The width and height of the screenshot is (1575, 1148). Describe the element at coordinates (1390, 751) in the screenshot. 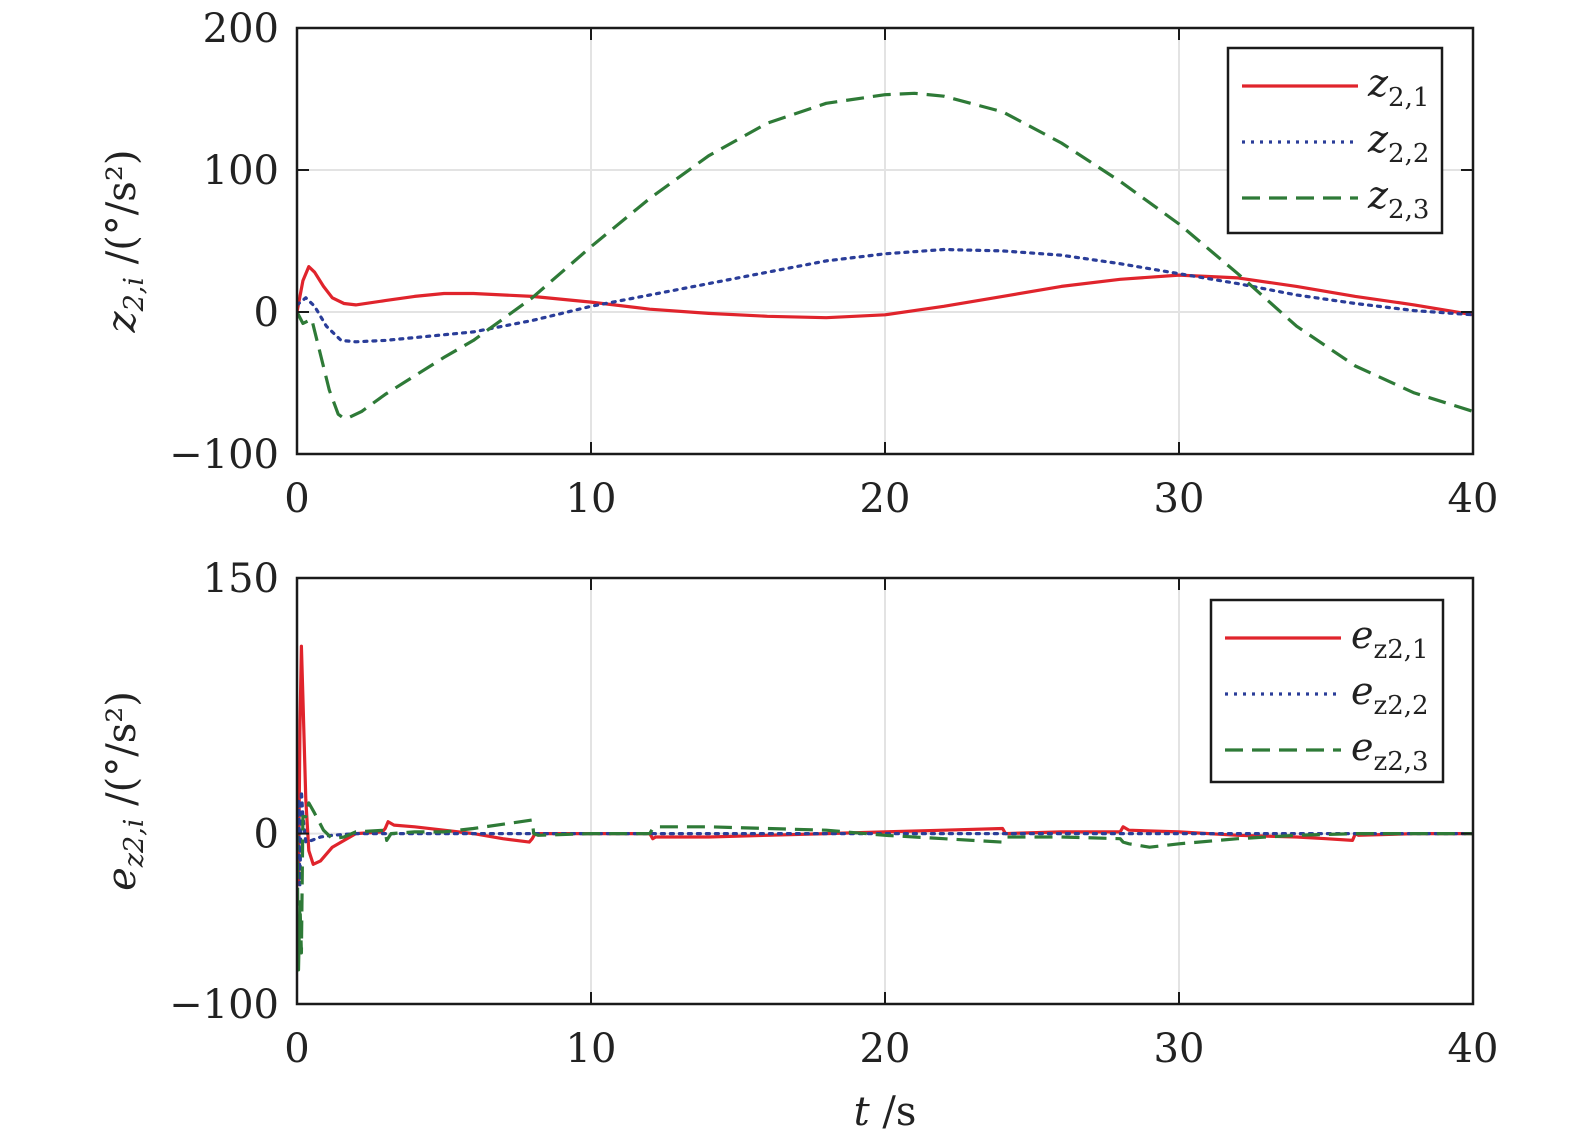

I see `legend-label: ez2,3` at that location.